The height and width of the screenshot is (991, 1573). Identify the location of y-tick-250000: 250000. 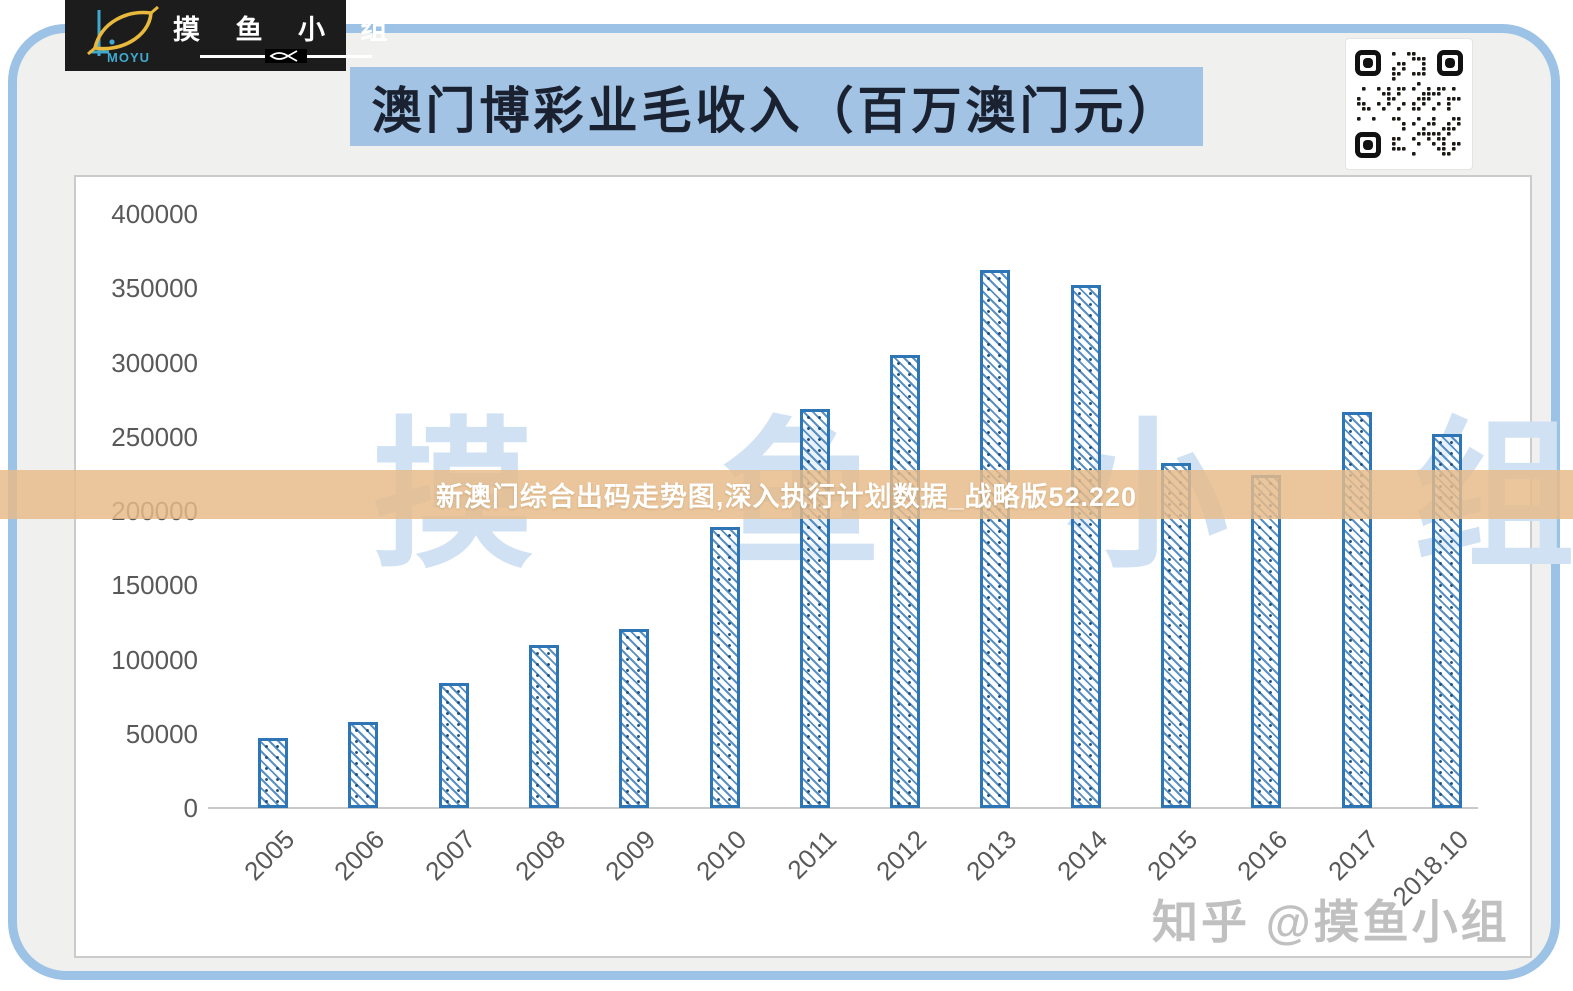
(154, 436).